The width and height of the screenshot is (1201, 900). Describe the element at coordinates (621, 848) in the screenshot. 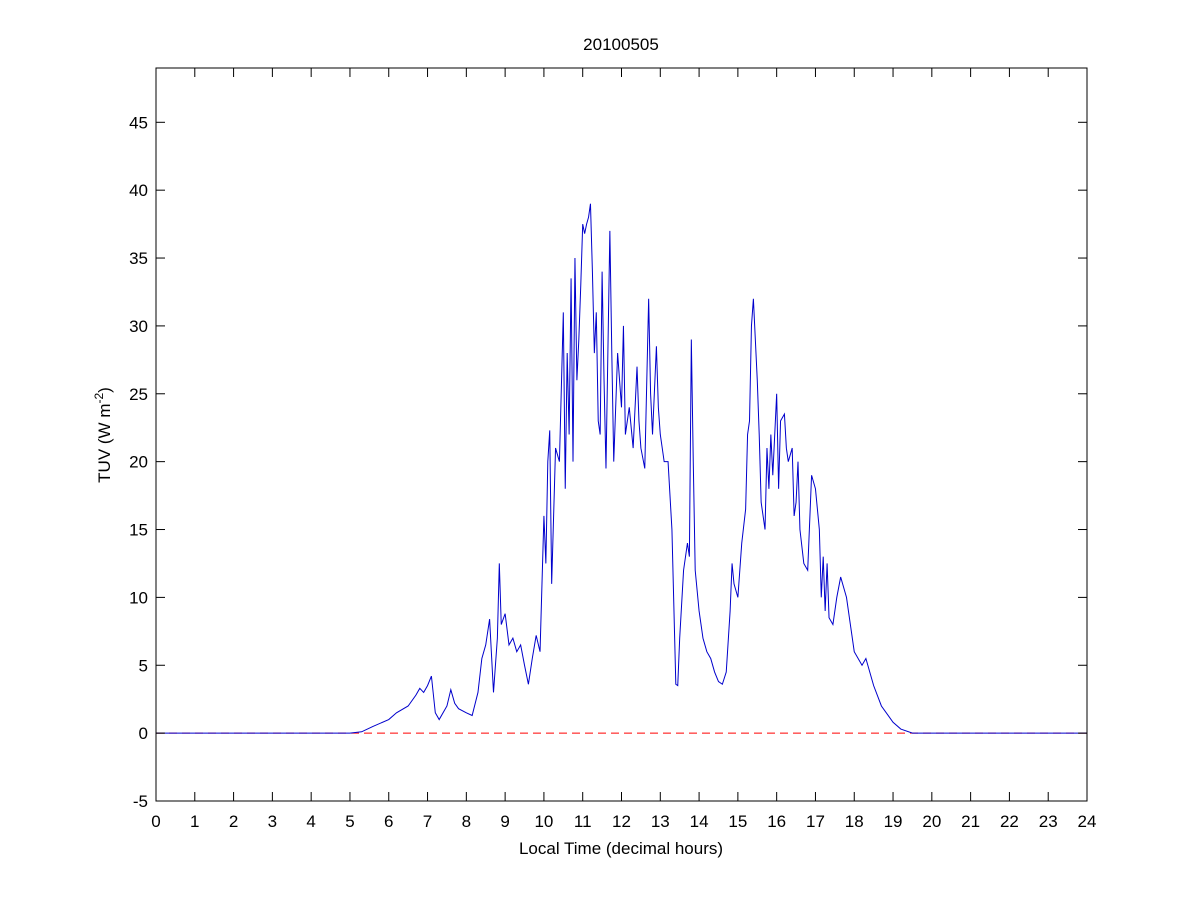

I see `x-axis-label: Local Time (decimal hours)` at that location.